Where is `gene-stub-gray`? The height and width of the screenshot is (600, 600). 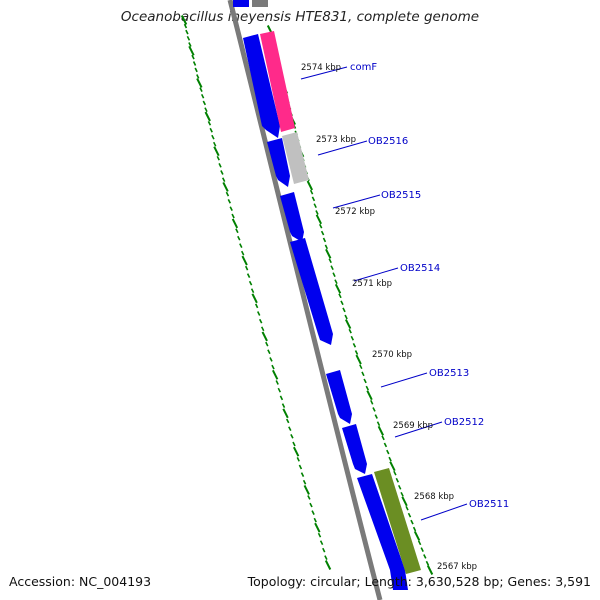 gene-stub-gray is located at coordinates (260, 3).